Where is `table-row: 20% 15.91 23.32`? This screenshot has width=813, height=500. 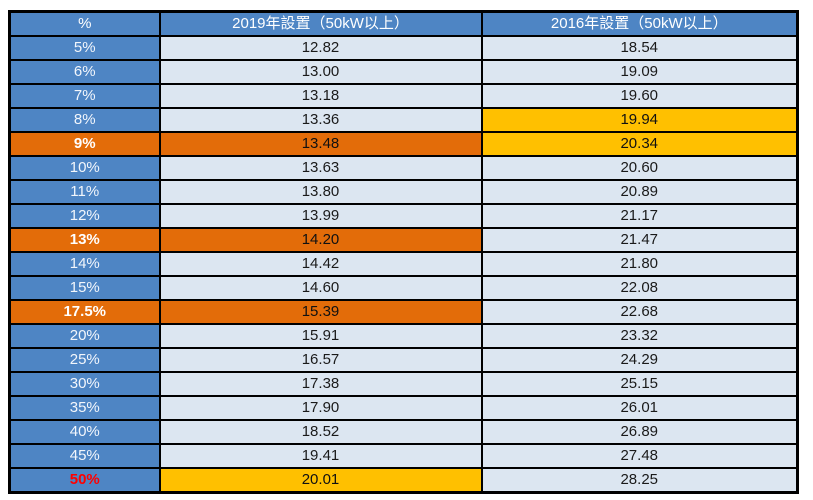
table-row: 20% 15.91 23.32 is located at coordinates (403, 336).